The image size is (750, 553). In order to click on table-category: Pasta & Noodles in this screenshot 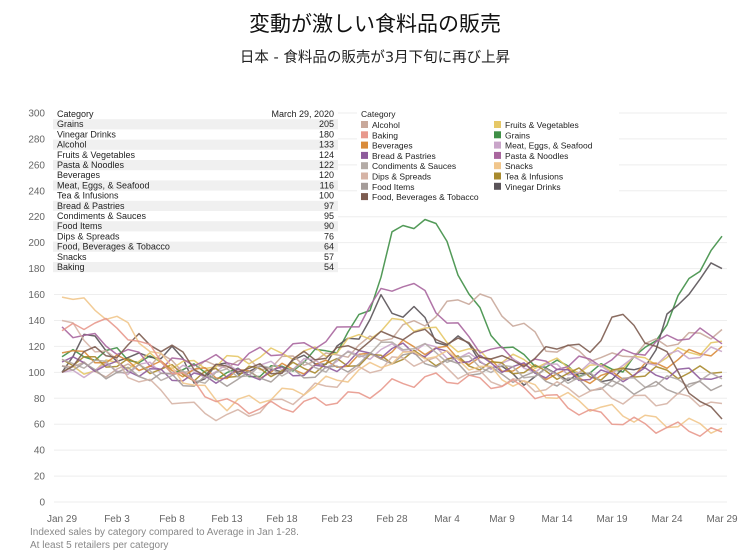, I will do `click(91, 165)`.